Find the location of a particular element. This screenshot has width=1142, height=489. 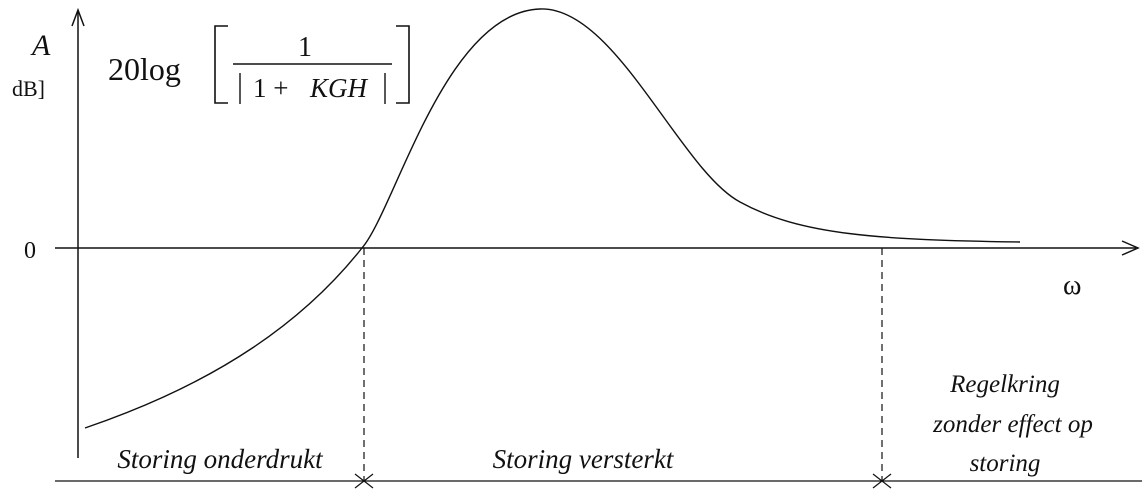

x-axis-label: ω is located at coordinates (1072, 285).